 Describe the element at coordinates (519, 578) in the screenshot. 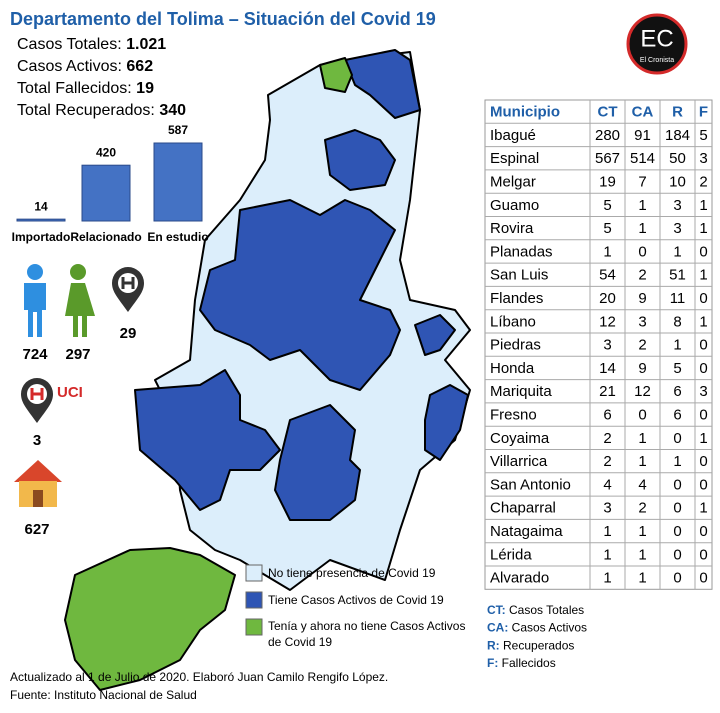

I see `table-cell: Alvarado` at that location.